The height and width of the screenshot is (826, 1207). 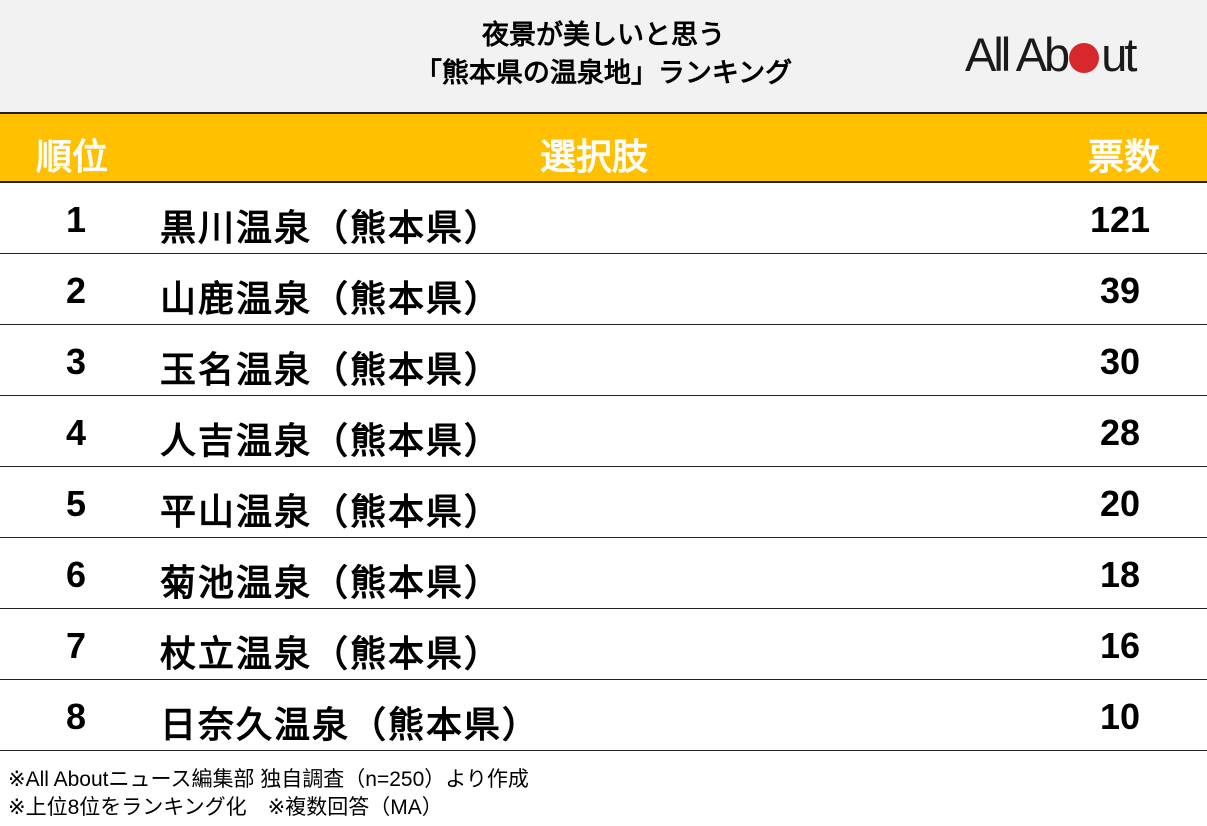 What do you see at coordinates (1120, 219) in the screenshot?
I see `votes-cell: 121` at bounding box center [1120, 219].